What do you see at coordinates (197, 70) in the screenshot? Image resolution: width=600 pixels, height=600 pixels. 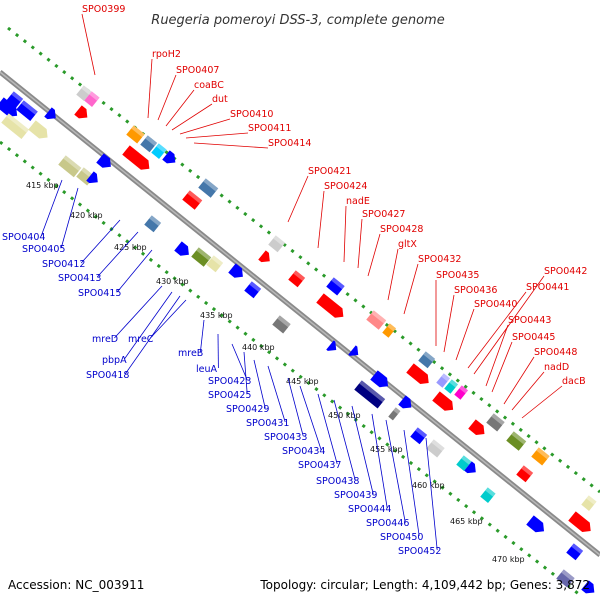 I see `forward-gene-label: SPO0407` at bounding box center [197, 70].